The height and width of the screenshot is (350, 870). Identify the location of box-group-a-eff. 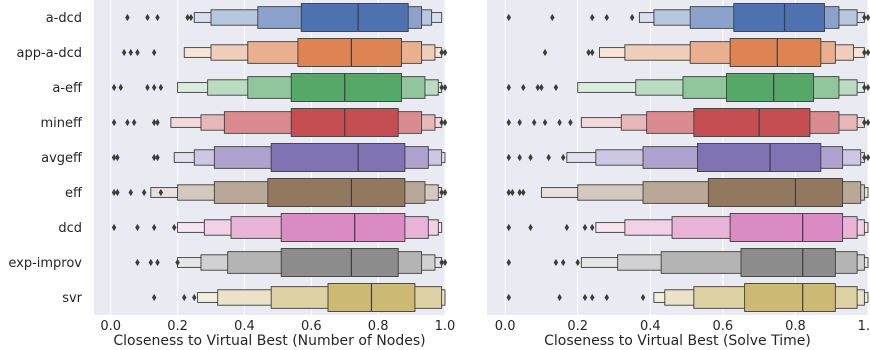
(279, 87).